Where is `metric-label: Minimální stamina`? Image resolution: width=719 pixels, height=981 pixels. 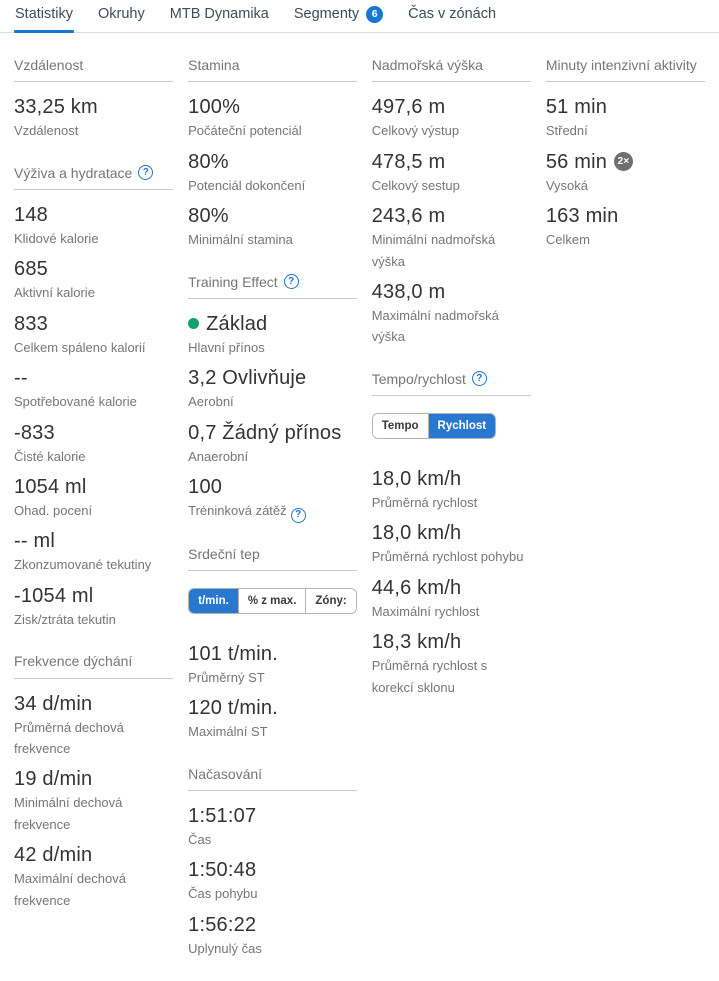 metric-label: Minimální stamina is located at coordinates (272, 239).